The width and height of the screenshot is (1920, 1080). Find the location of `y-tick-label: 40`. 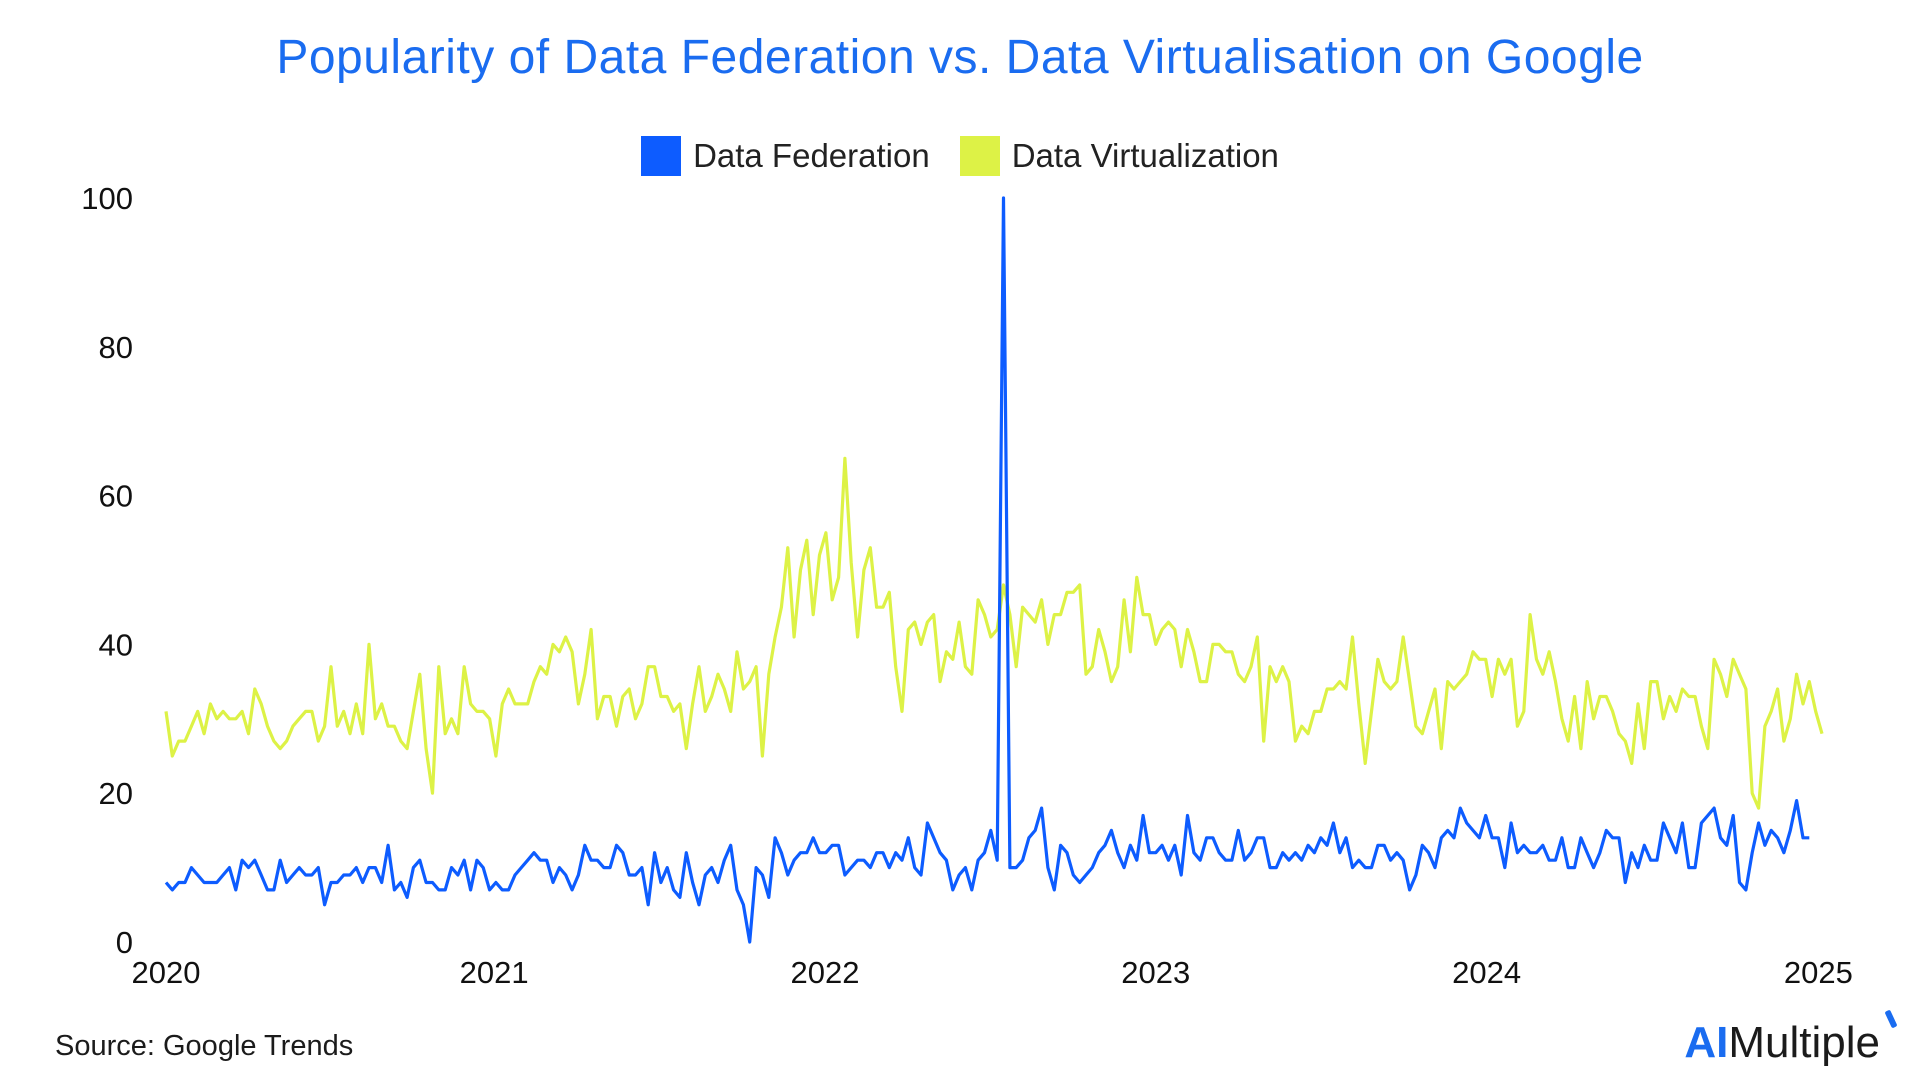

y-tick-label: 40 is located at coordinates (116, 644).